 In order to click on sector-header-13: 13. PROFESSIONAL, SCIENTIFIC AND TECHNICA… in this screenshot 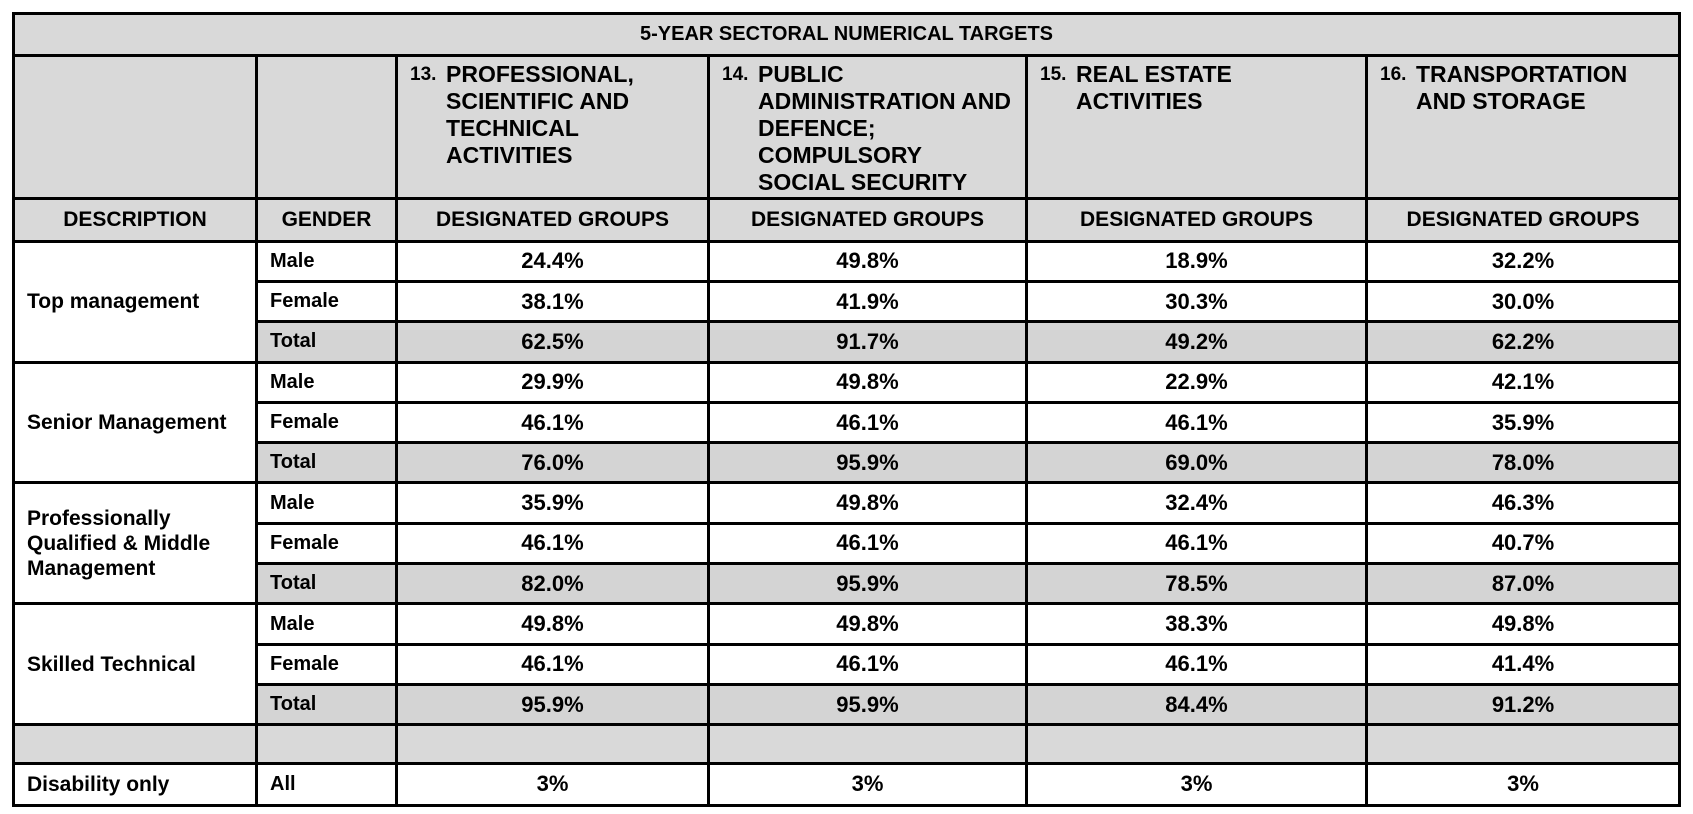, I will do `click(552, 127)`.